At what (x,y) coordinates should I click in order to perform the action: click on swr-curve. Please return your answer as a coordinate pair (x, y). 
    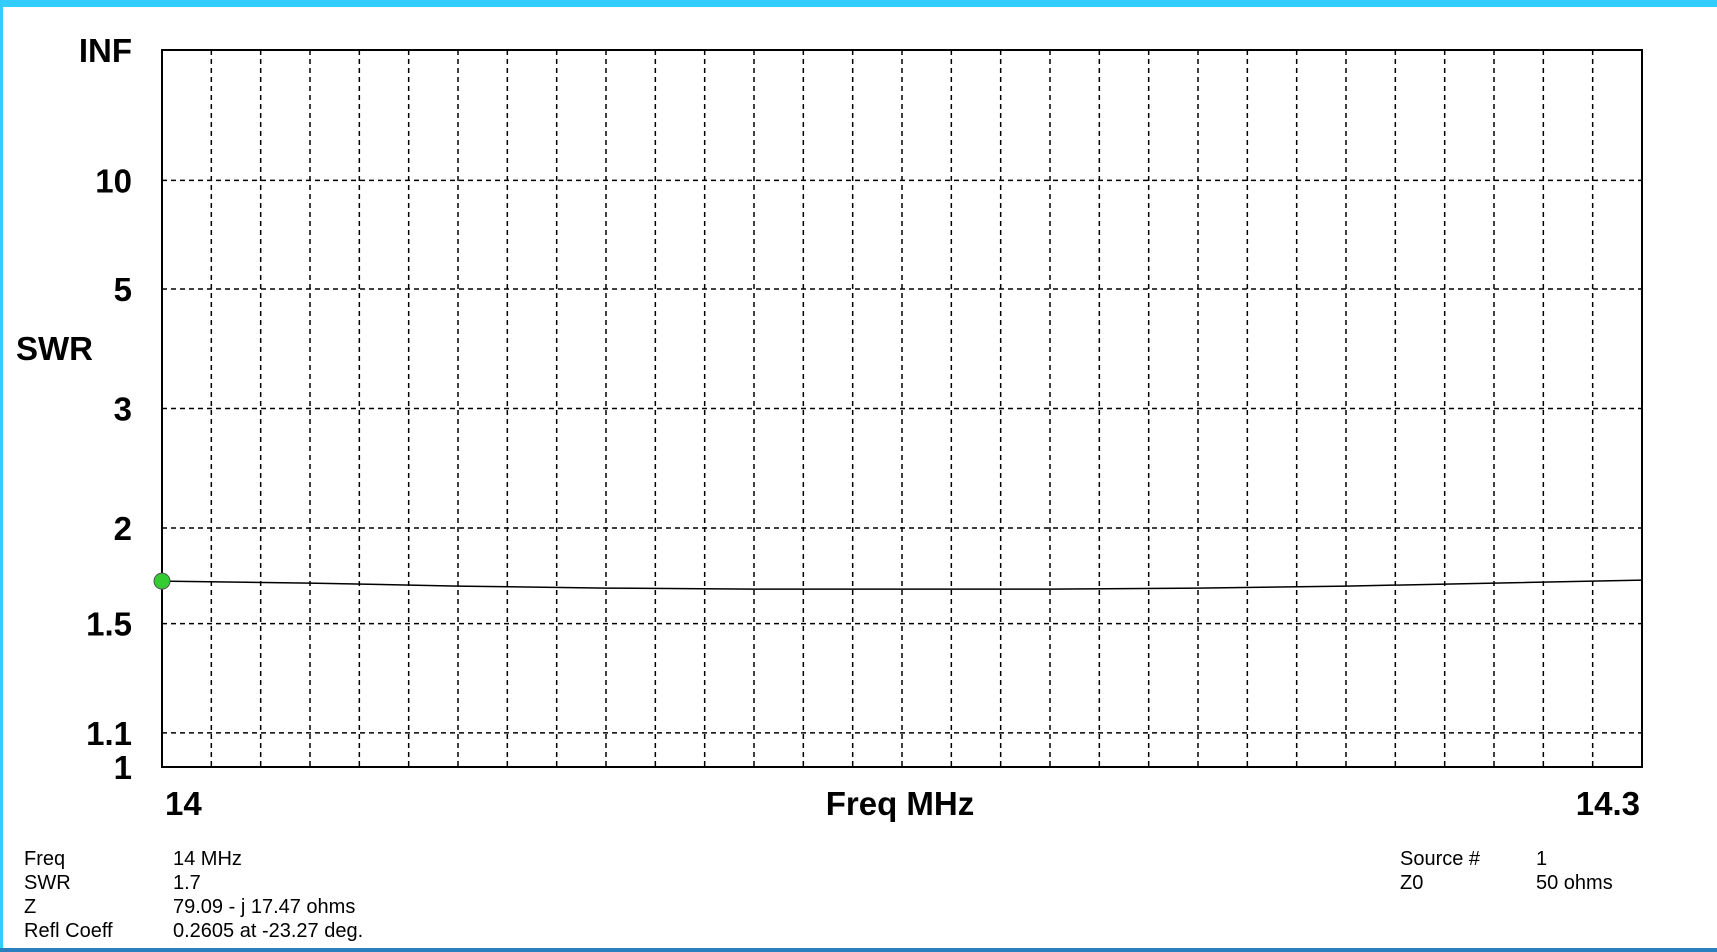
    Looking at the image, I should click on (902, 584).